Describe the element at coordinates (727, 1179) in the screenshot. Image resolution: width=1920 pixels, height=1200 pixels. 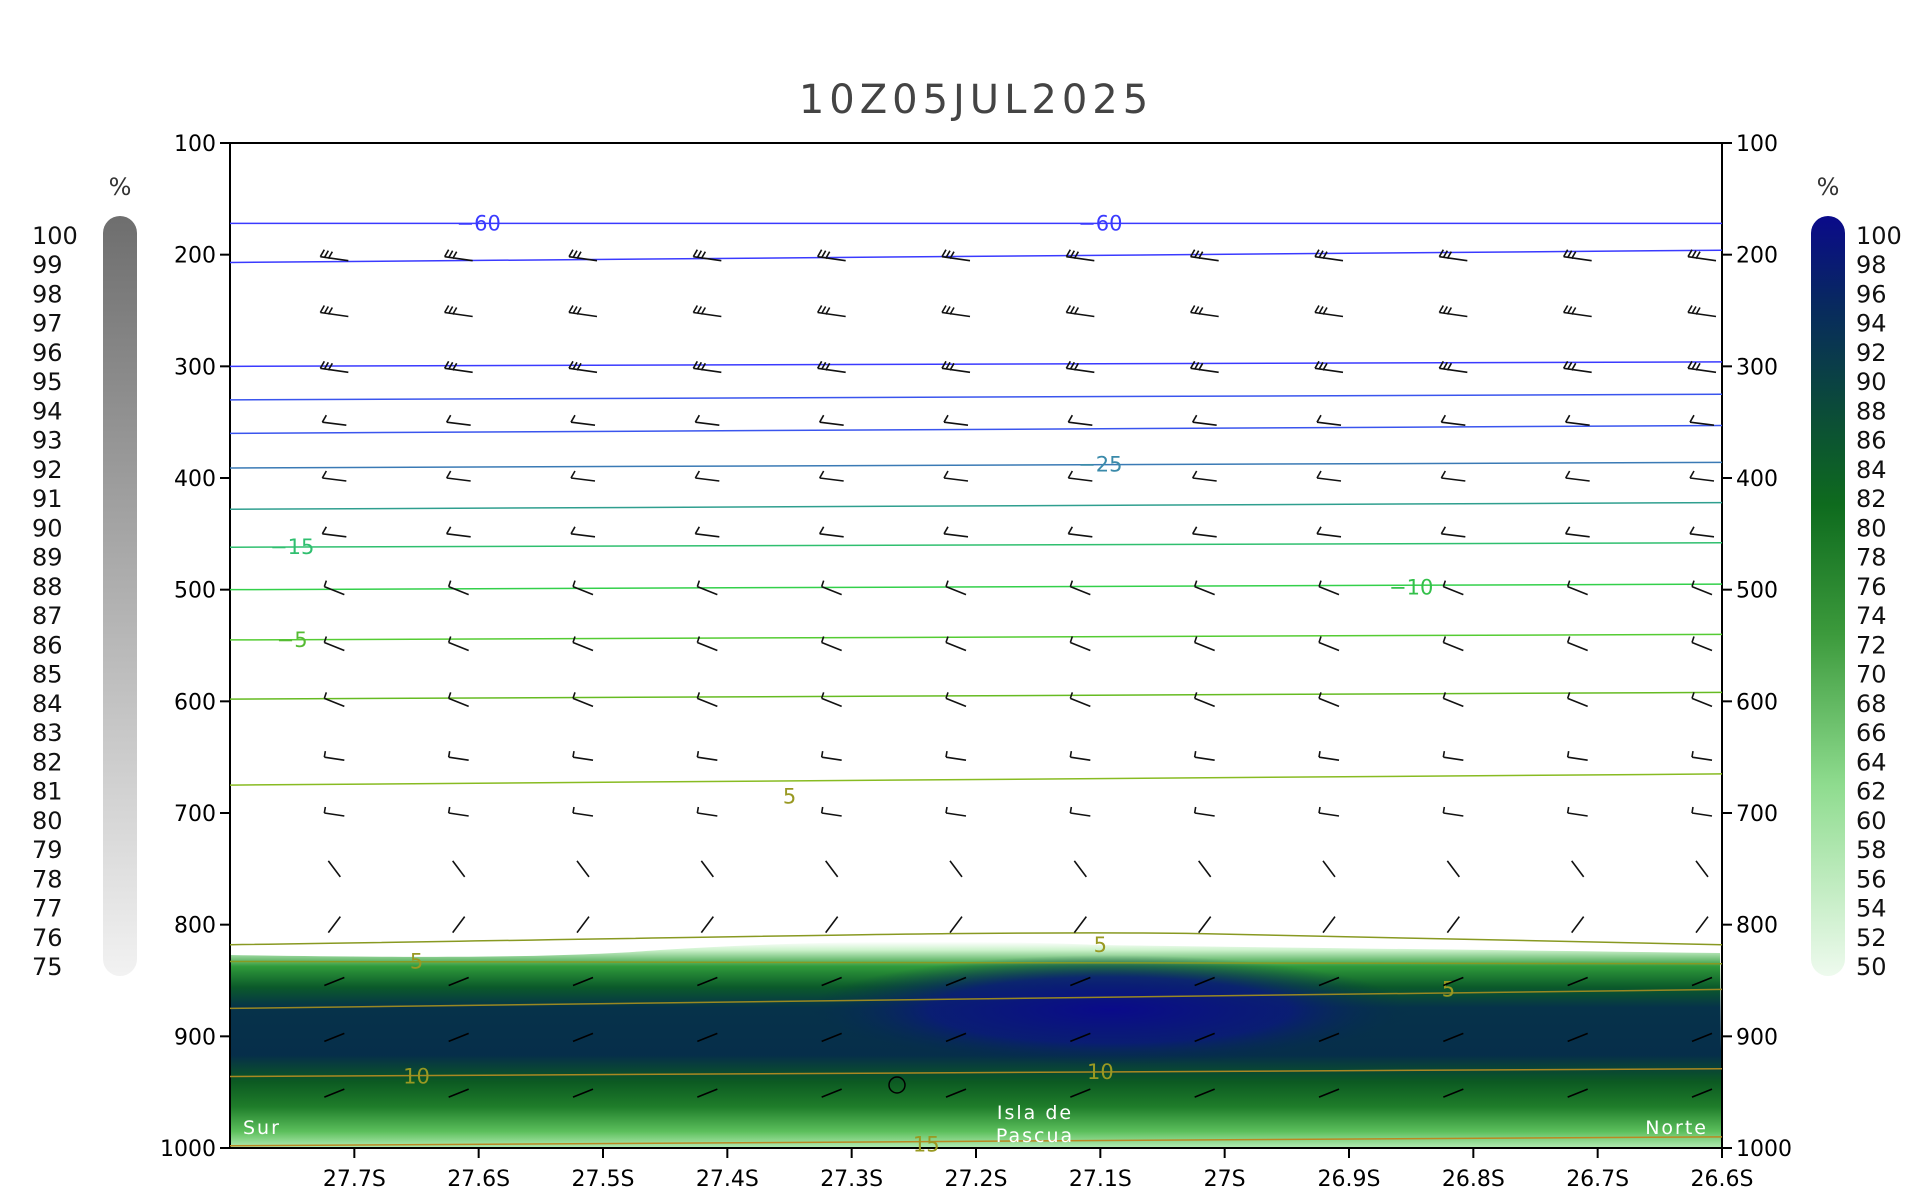
I see `x-tick-label: 27.4S` at that location.